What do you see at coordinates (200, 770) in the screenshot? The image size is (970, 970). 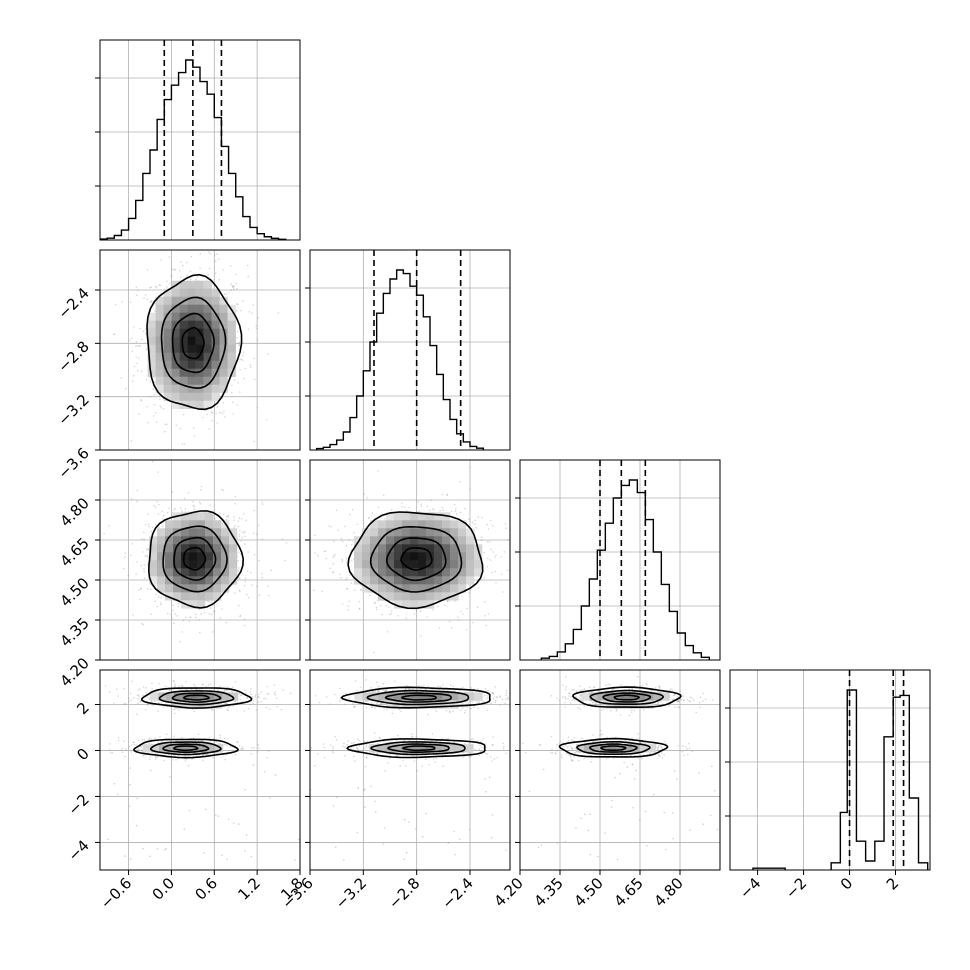 I see `panel-frame` at bounding box center [200, 770].